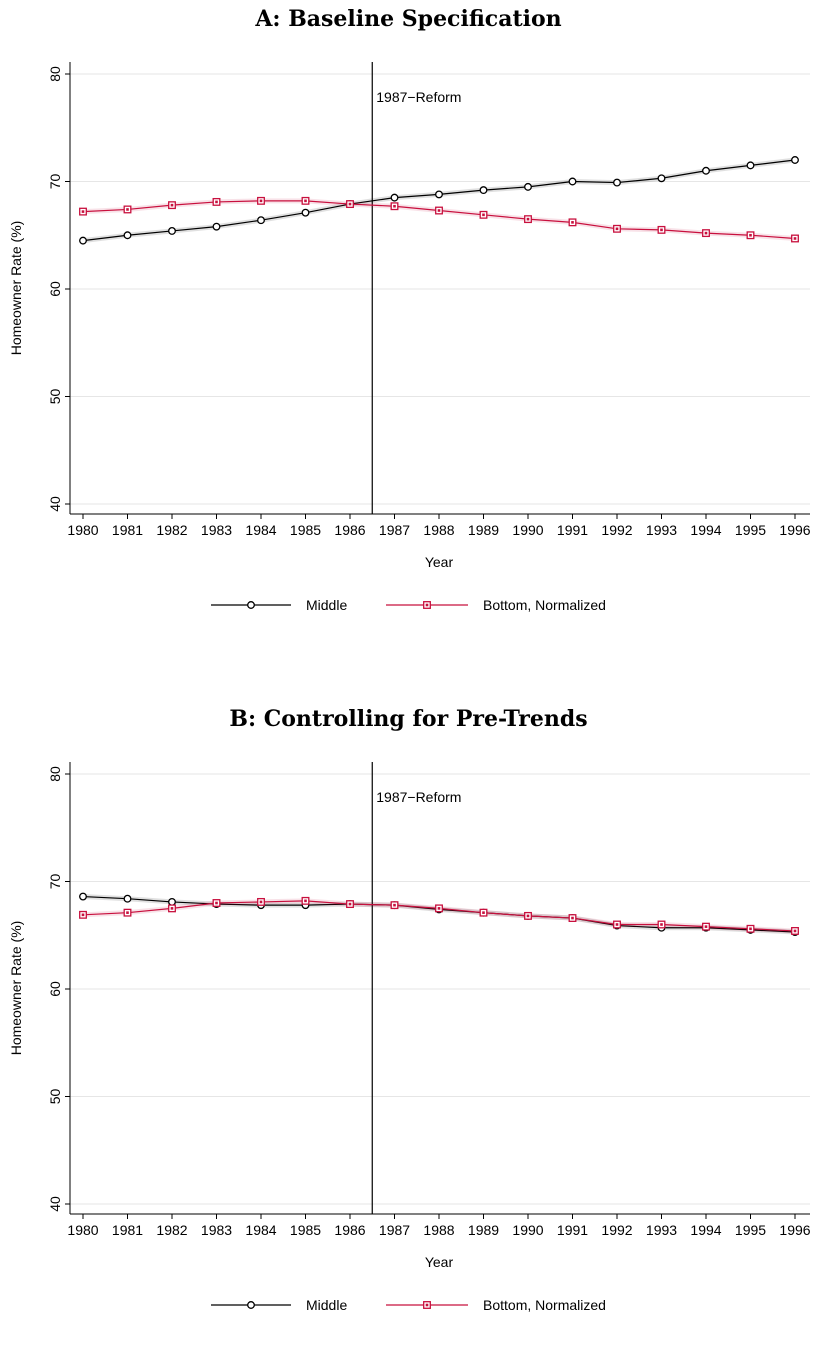  What do you see at coordinates (705, 1230) in the screenshot?
I see `x-tick-label: 1994` at bounding box center [705, 1230].